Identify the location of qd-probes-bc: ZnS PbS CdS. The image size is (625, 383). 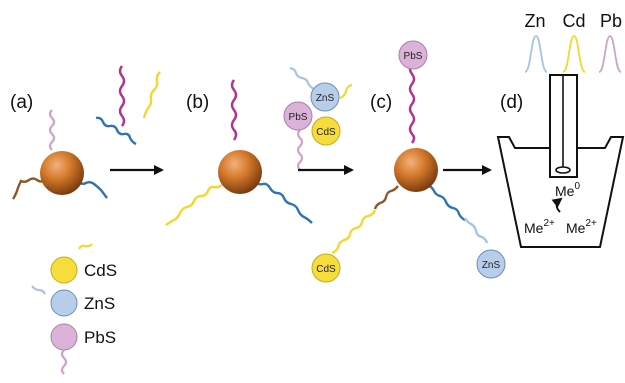
(318, 118).